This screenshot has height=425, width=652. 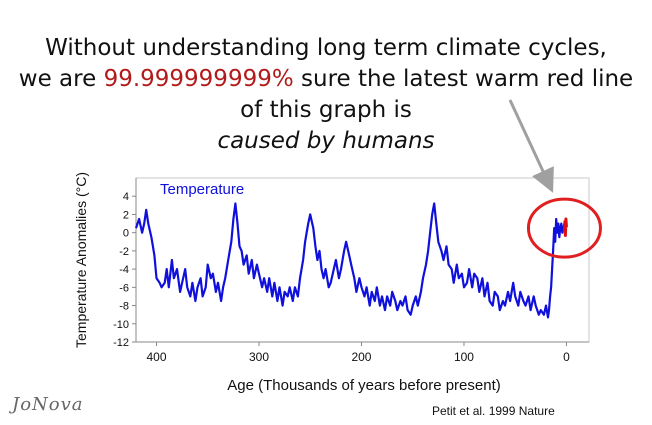 I want to click on headline-line-2-suffix: sure the latest warm red line, so click(x=463, y=79).